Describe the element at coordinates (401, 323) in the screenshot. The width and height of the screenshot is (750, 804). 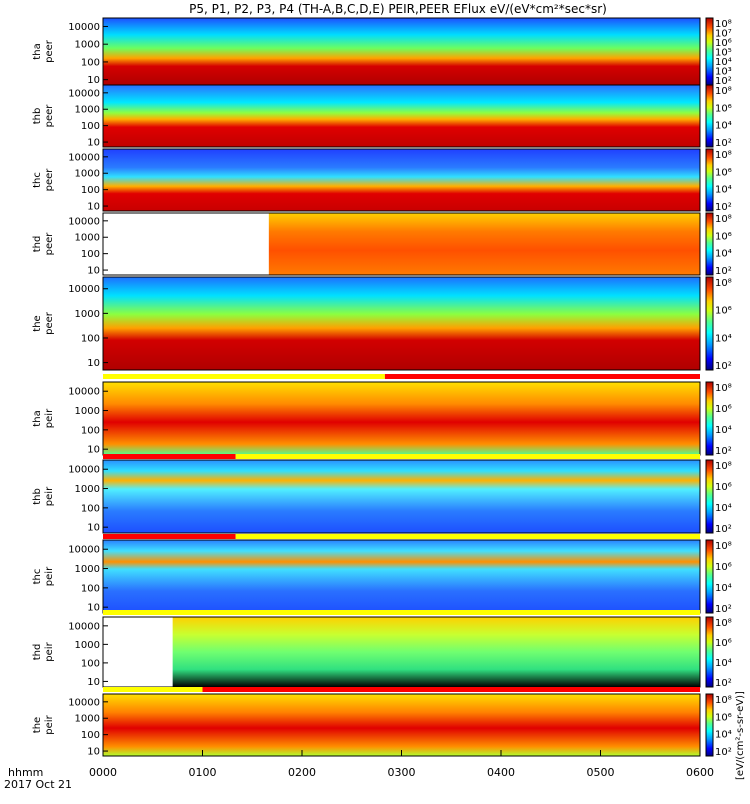
I see `spectrogram-the-peer` at that location.